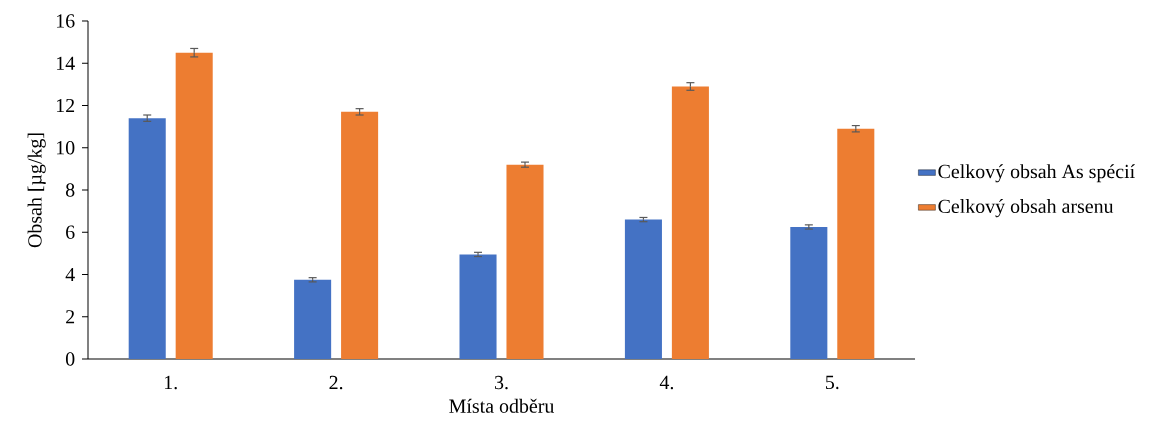 The image size is (1164, 432). I want to click on y-tick-label: 12, so click(65, 105).